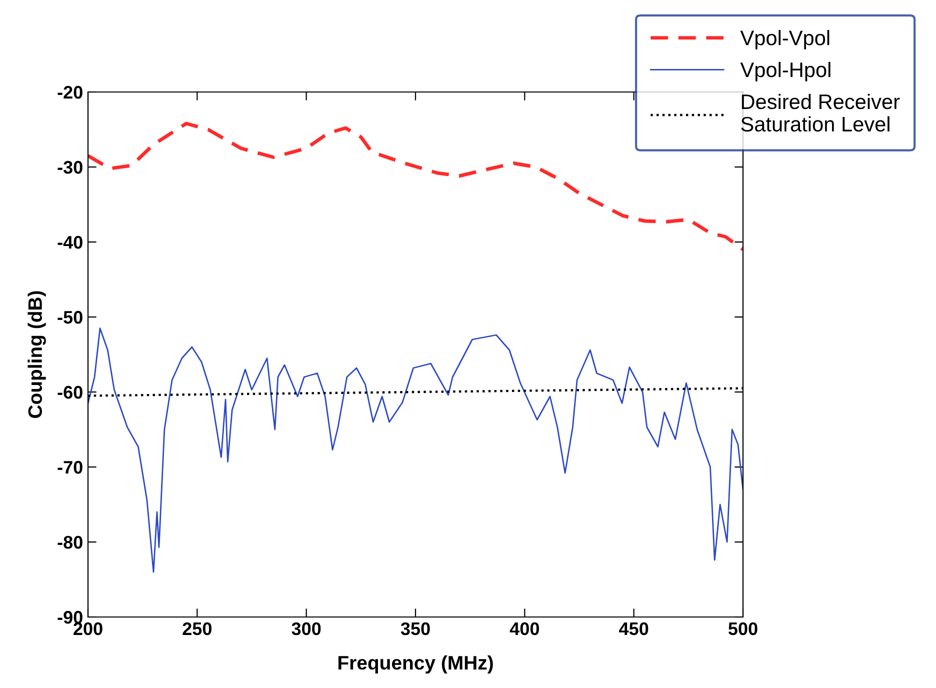 The height and width of the screenshot is (688, 936). Describe the element at coordinates (785, 72) in the screenshot. I see `legend-label: Vpol-Hpol` at that location.